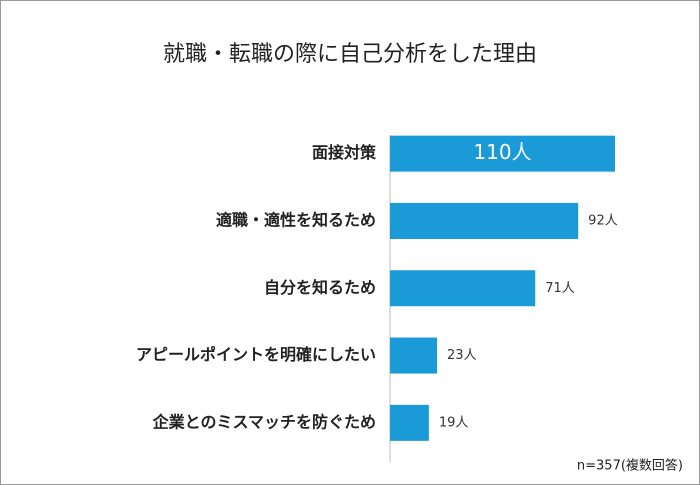  What do you see at coordinates (296, 219) in the screenshot?
I see `category-label: 適職・適性を知るため` at bounding box center [296, 219].